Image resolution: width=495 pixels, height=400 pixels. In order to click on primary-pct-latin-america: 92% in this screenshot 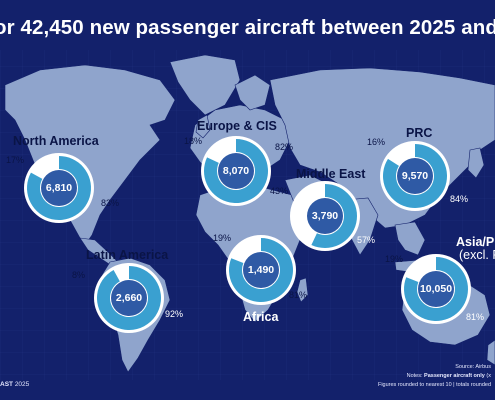, I will do `click(174, 314)`.